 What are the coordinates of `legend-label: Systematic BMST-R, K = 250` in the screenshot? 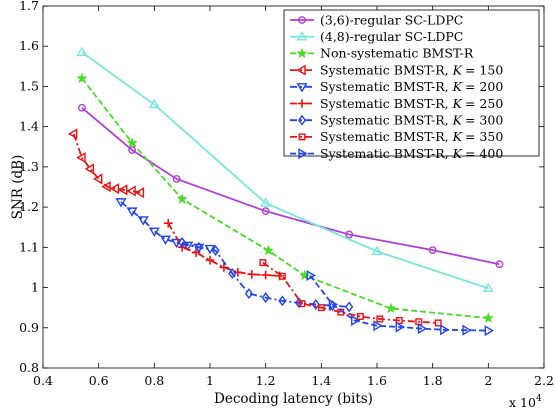 It's located at (411, 103).